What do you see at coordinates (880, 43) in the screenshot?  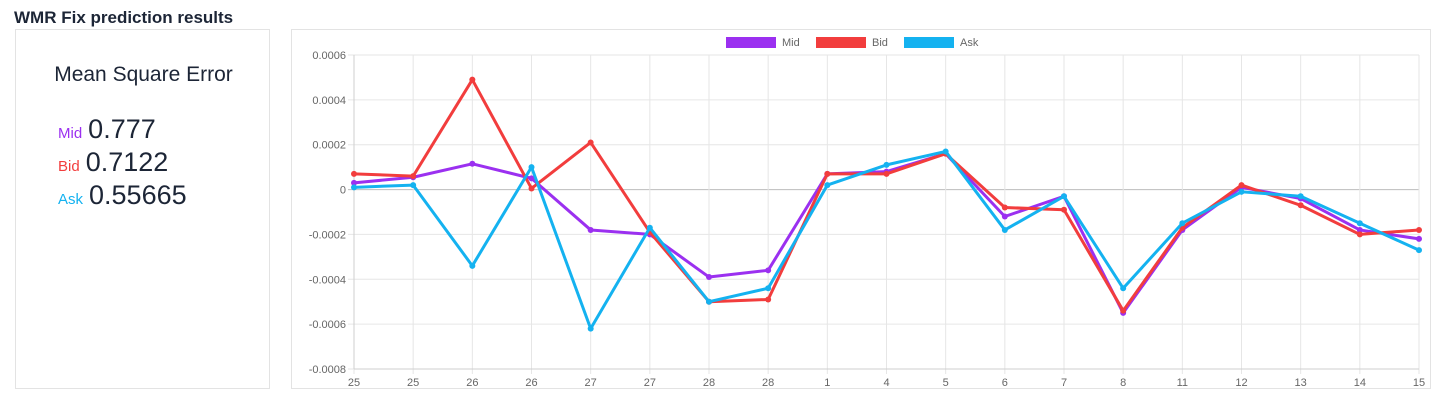 I see `legend-label-bid: Bid` at bounding box center [880, 43].